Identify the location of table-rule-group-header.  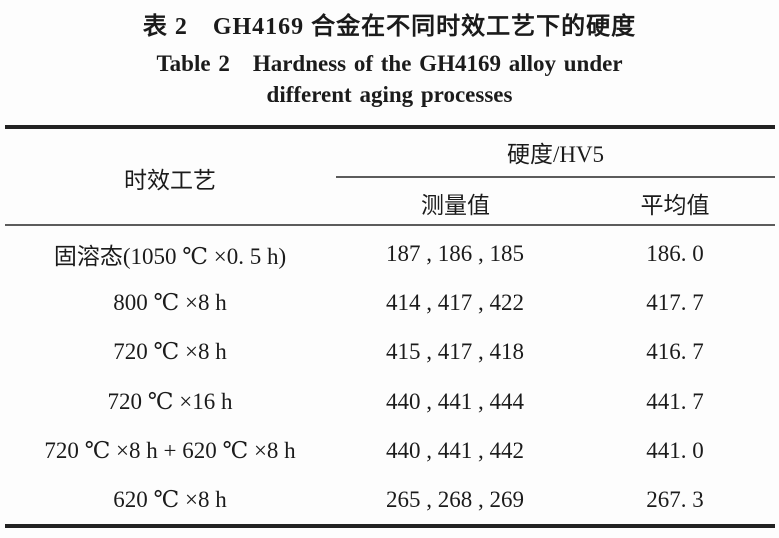
(555, 177).